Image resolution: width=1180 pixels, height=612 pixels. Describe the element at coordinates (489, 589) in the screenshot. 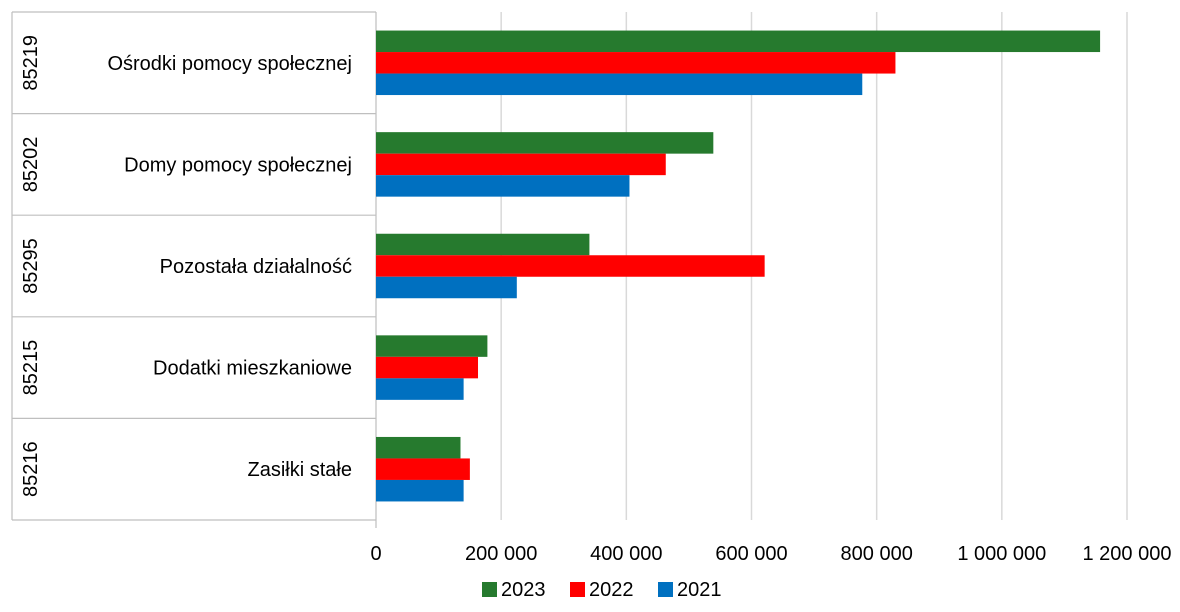

I see `legend-swatch-2023` at that location.